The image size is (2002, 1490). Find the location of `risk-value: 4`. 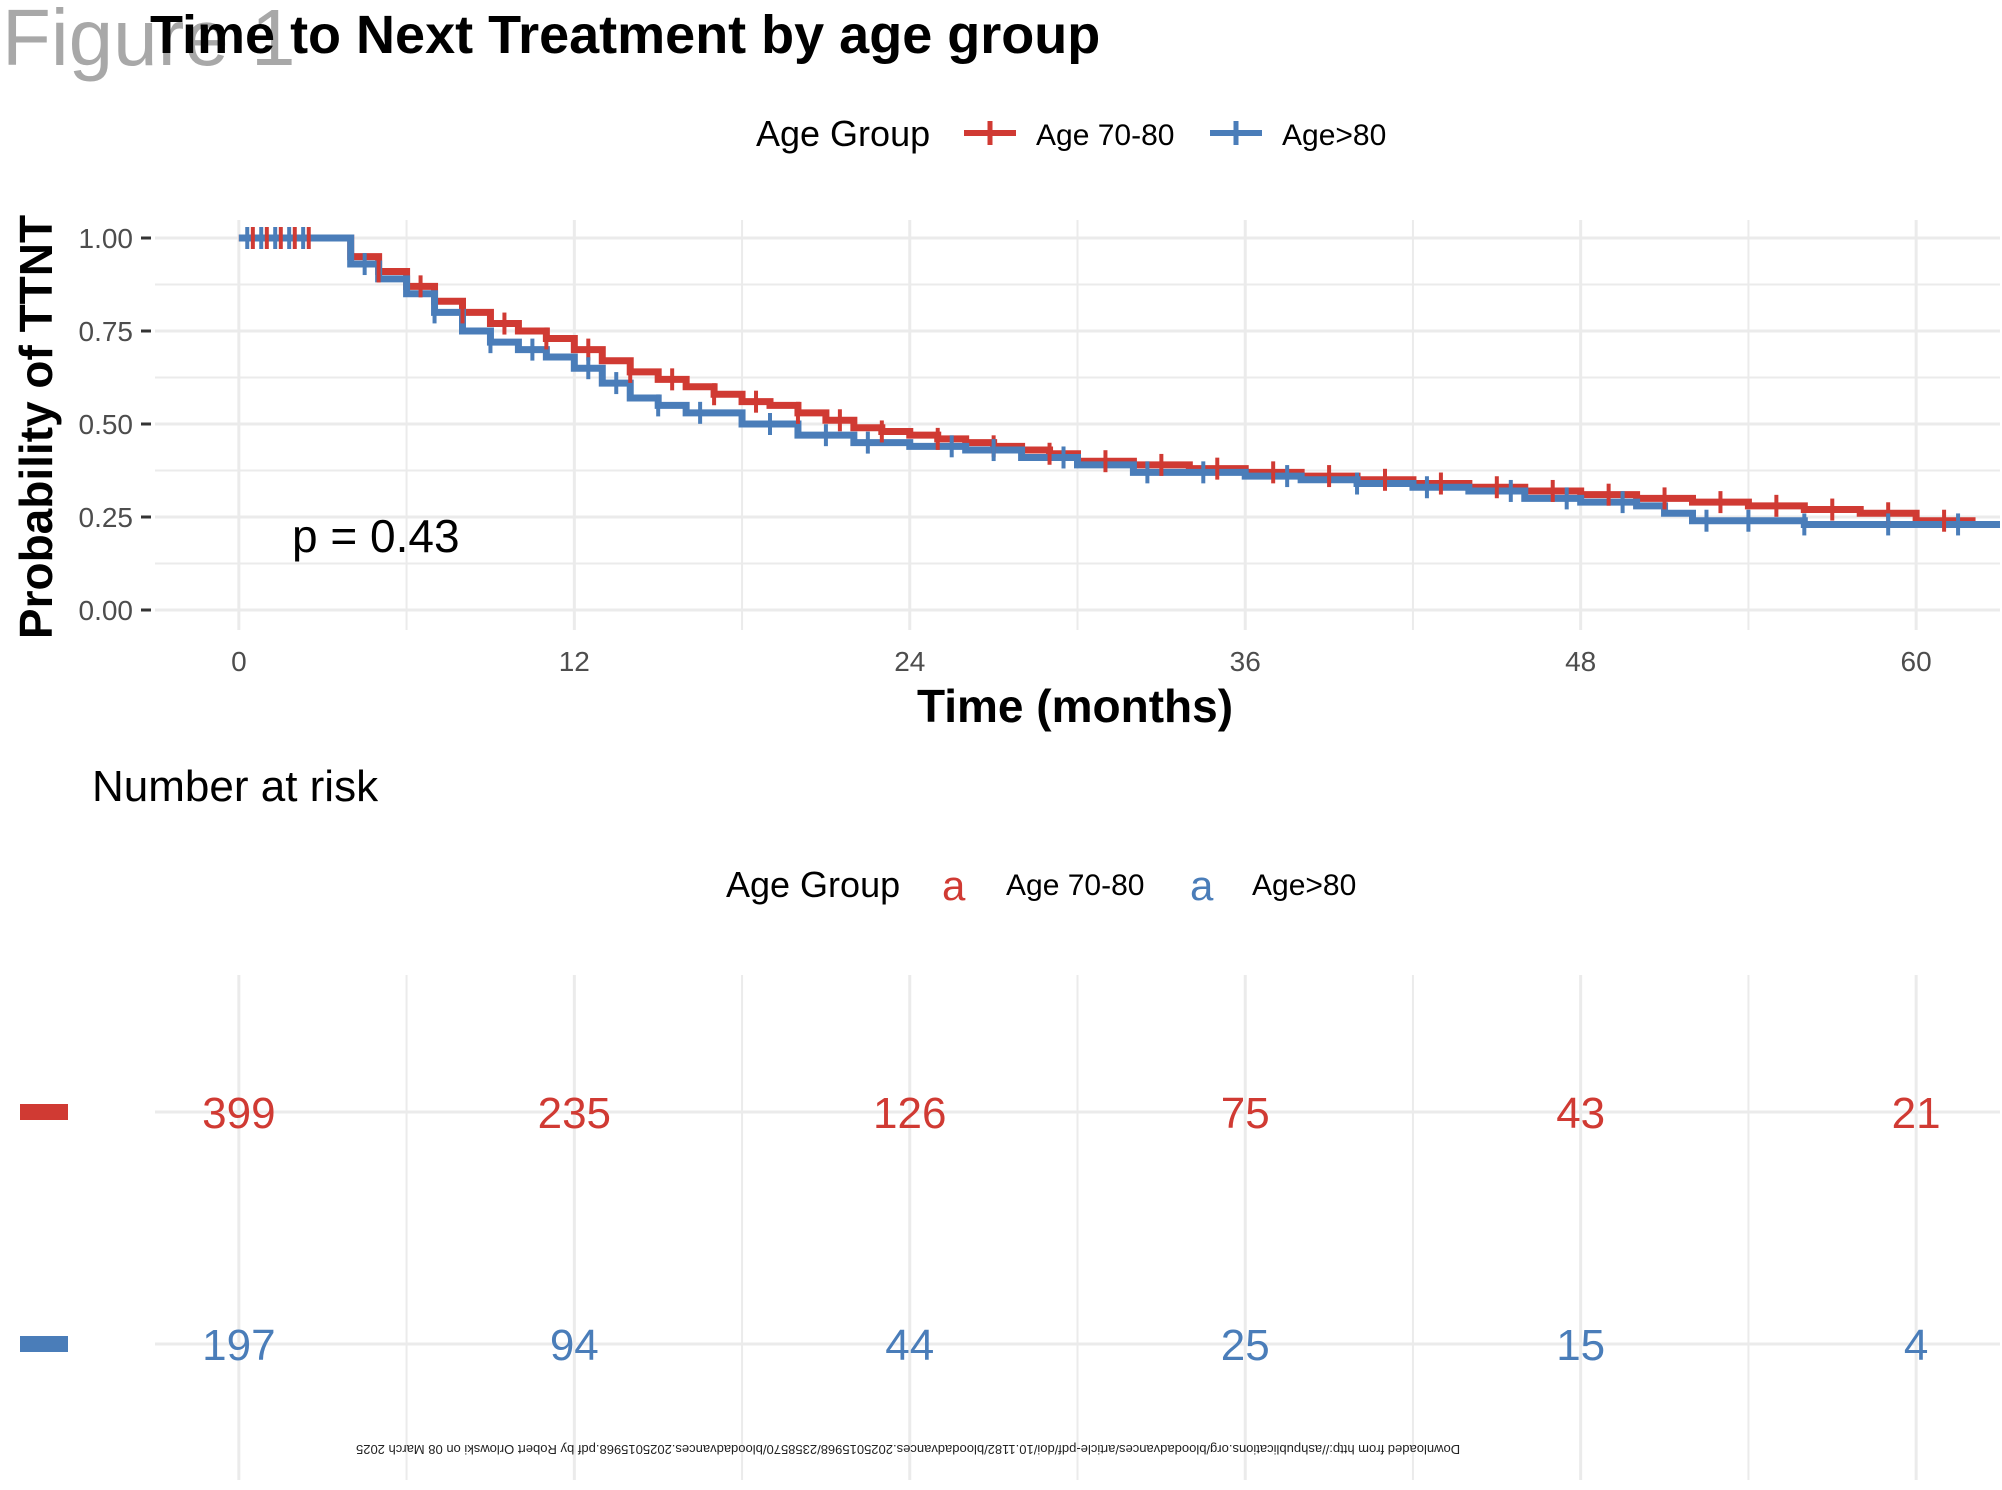

risk-value: 4 is located at coordinates (1916, 1345).